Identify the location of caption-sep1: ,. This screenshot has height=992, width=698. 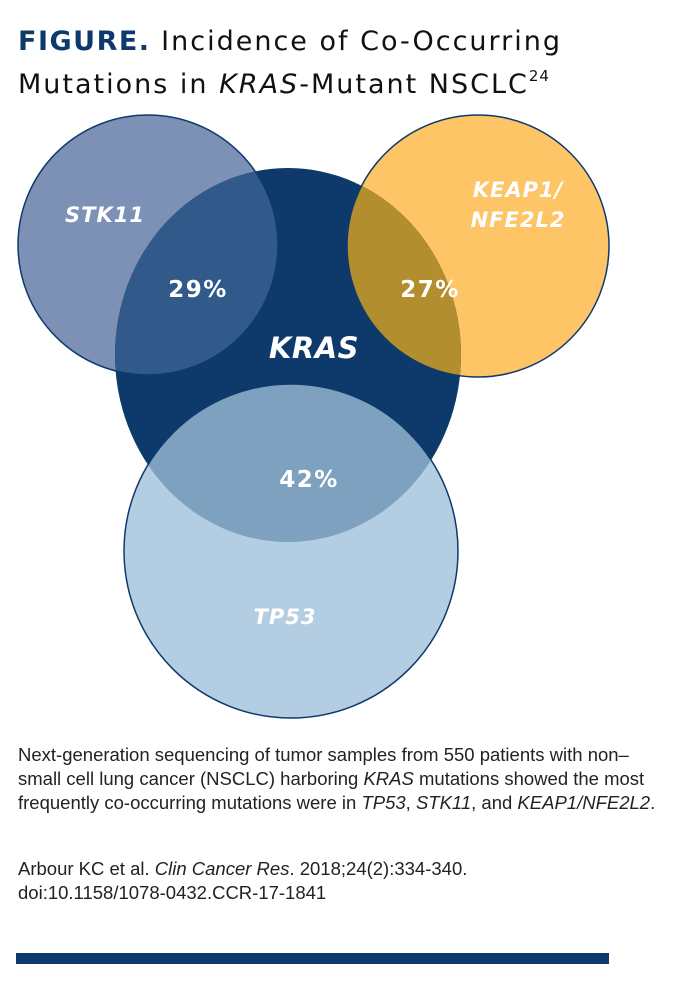
(408, 802).